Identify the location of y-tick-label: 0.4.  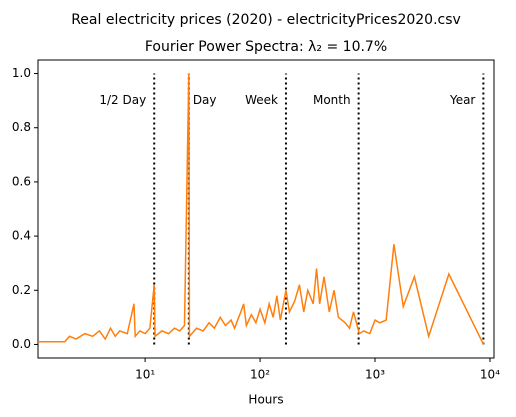
(21, 236).